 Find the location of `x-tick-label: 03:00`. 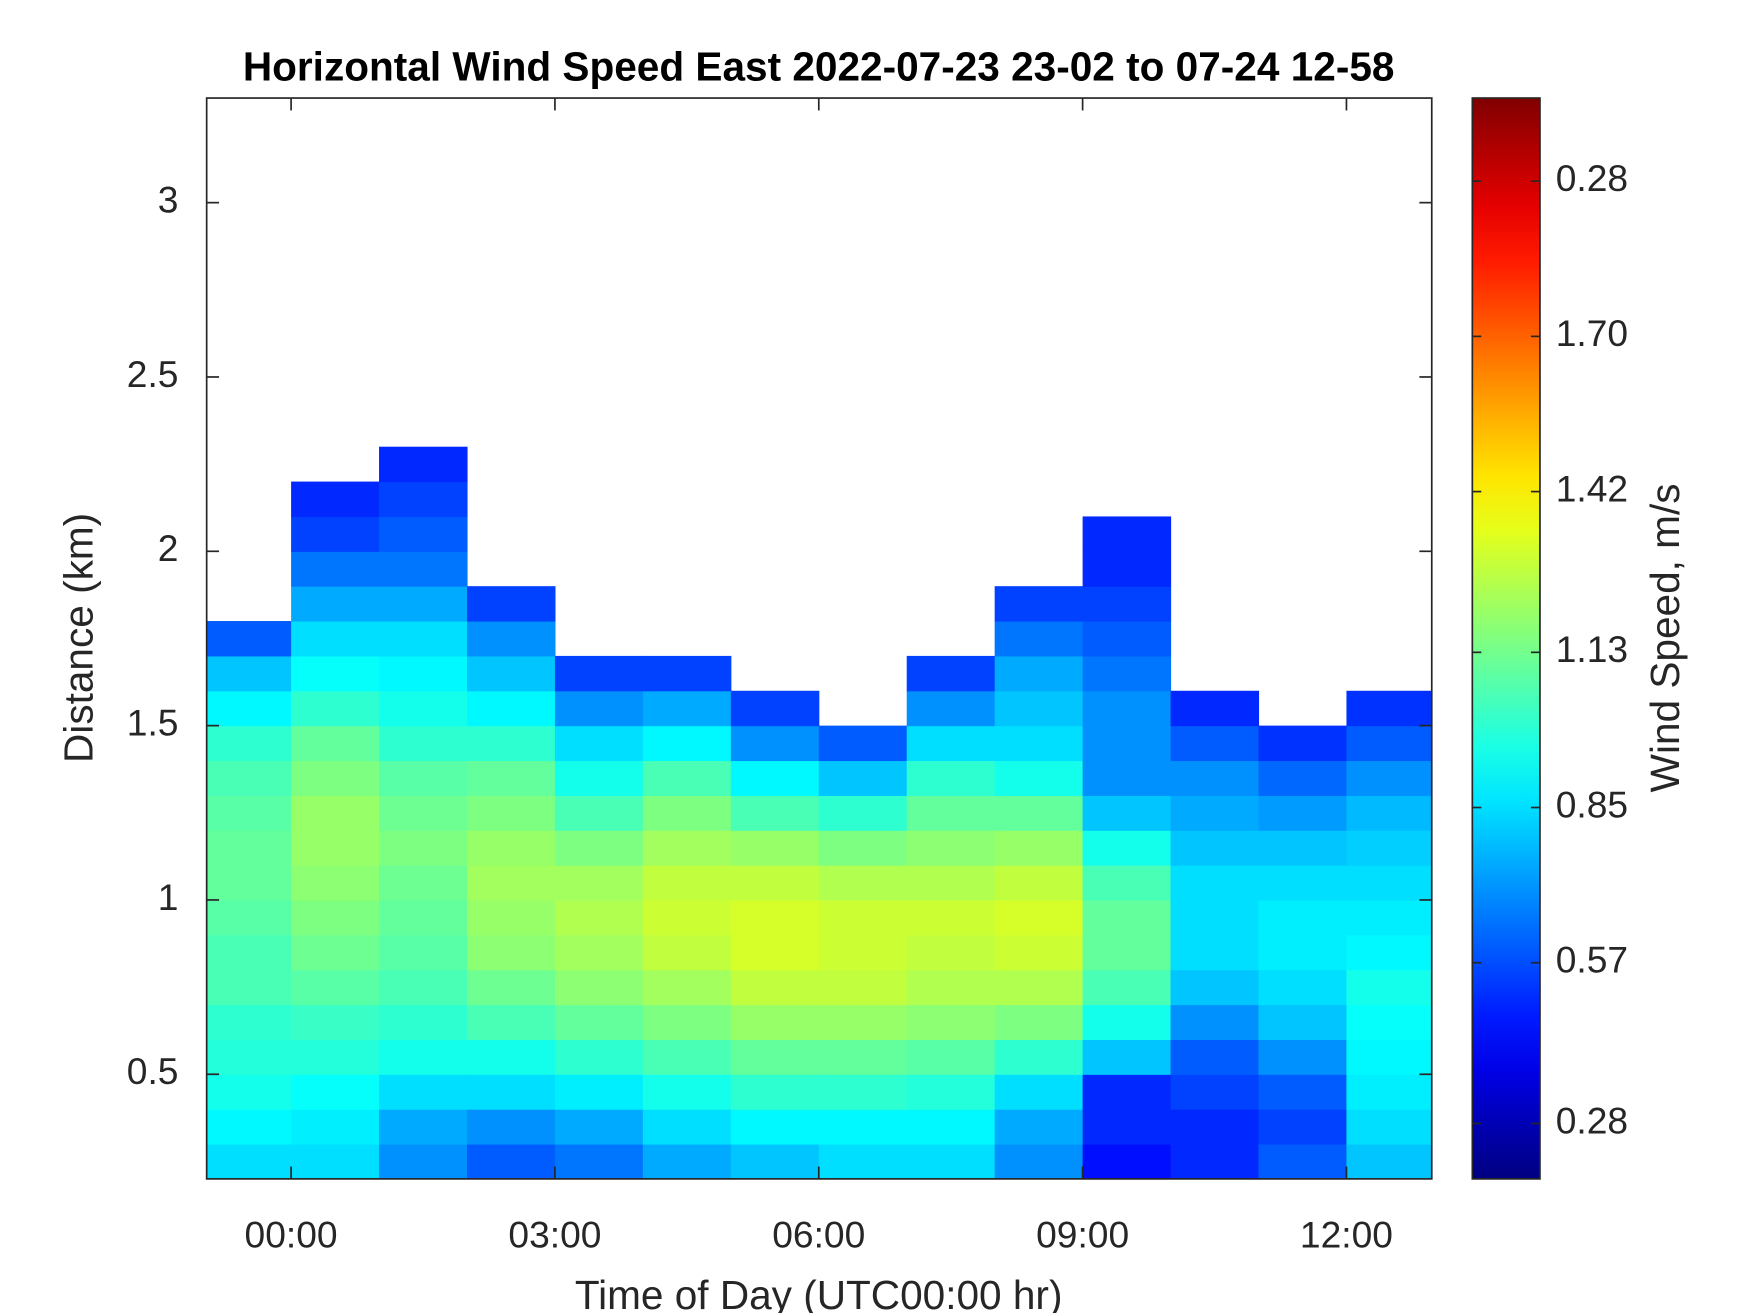

x-tick-label: 03:00 is located at coordinates (554, 1234).